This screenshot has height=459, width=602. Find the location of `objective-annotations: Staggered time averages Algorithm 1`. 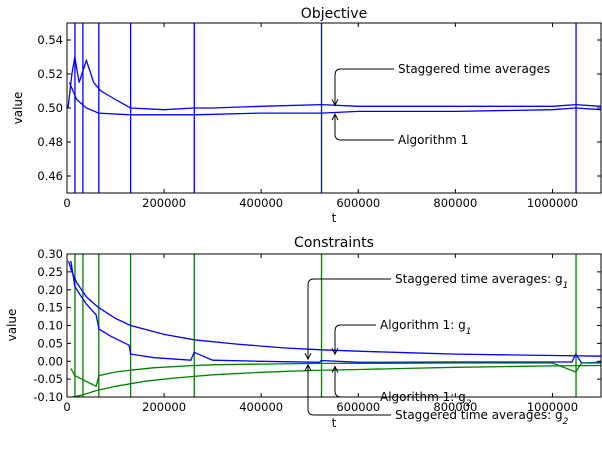

objective-annotations: Staggered time averages Algorithm 1 is located at coordinates (440, 104).